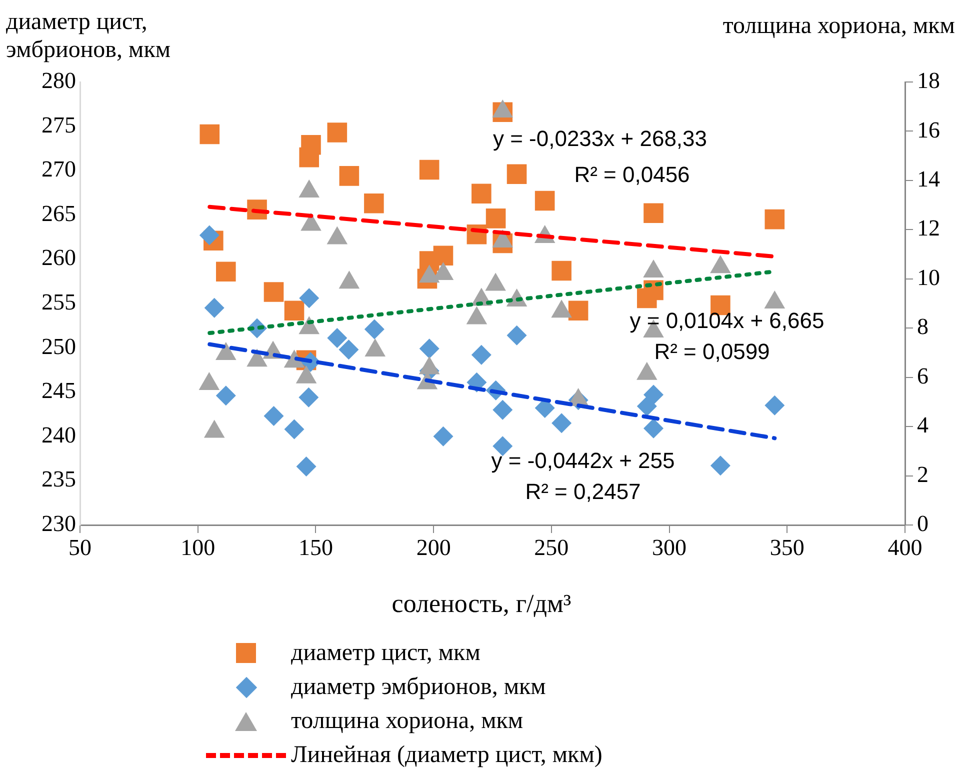 This screenshot has width=963, height=769. I want to click on y-tick-label: 270, so click(59, 169).